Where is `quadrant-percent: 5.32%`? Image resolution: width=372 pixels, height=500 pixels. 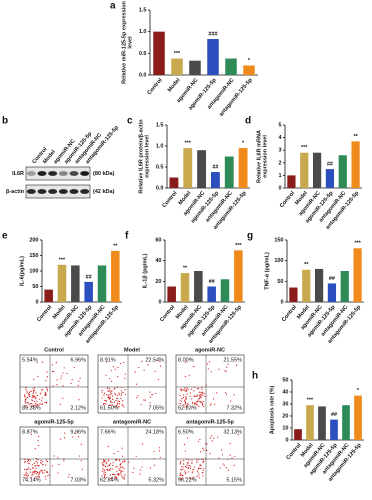
quadrant-percent: 5.32% is located at coordinates (156, 480).